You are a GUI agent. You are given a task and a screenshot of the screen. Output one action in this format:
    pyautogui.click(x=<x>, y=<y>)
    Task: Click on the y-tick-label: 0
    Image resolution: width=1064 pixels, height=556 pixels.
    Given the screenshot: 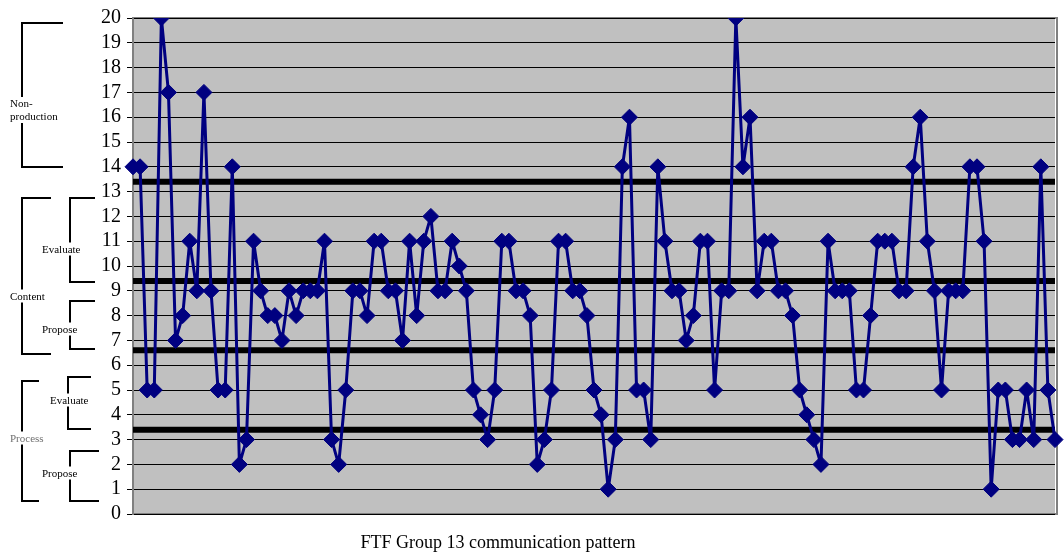 What is the action you would take?
    pyautogui.click(x=116, y=512)
    